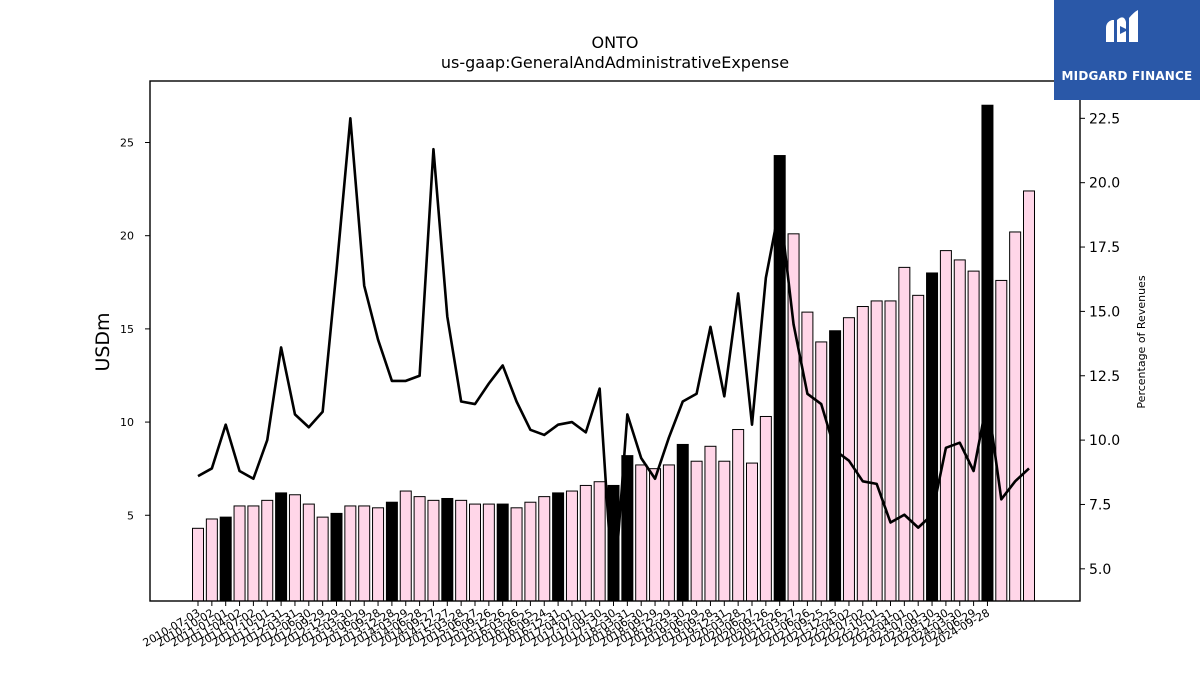 The height and width of the screenshot is (675, 1200). What do you see at coordinates (103, 341) in the screenshot?
I see `y-axis-label: USDm` at bounding box center [103, 341].